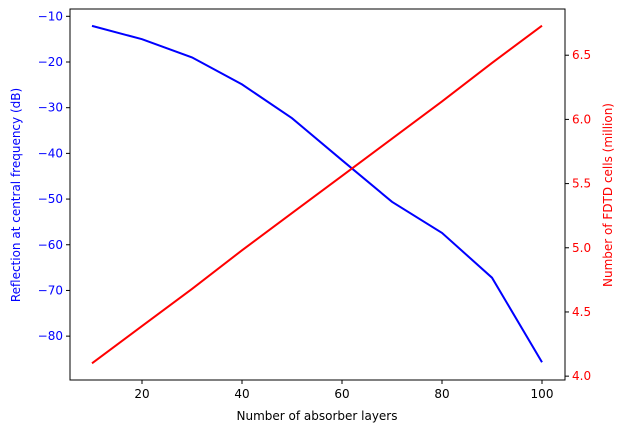 This screenshot has height=432, width=625. I want to click on left-axis-label: Reflection at central frequency (dB), so click(16, 195).